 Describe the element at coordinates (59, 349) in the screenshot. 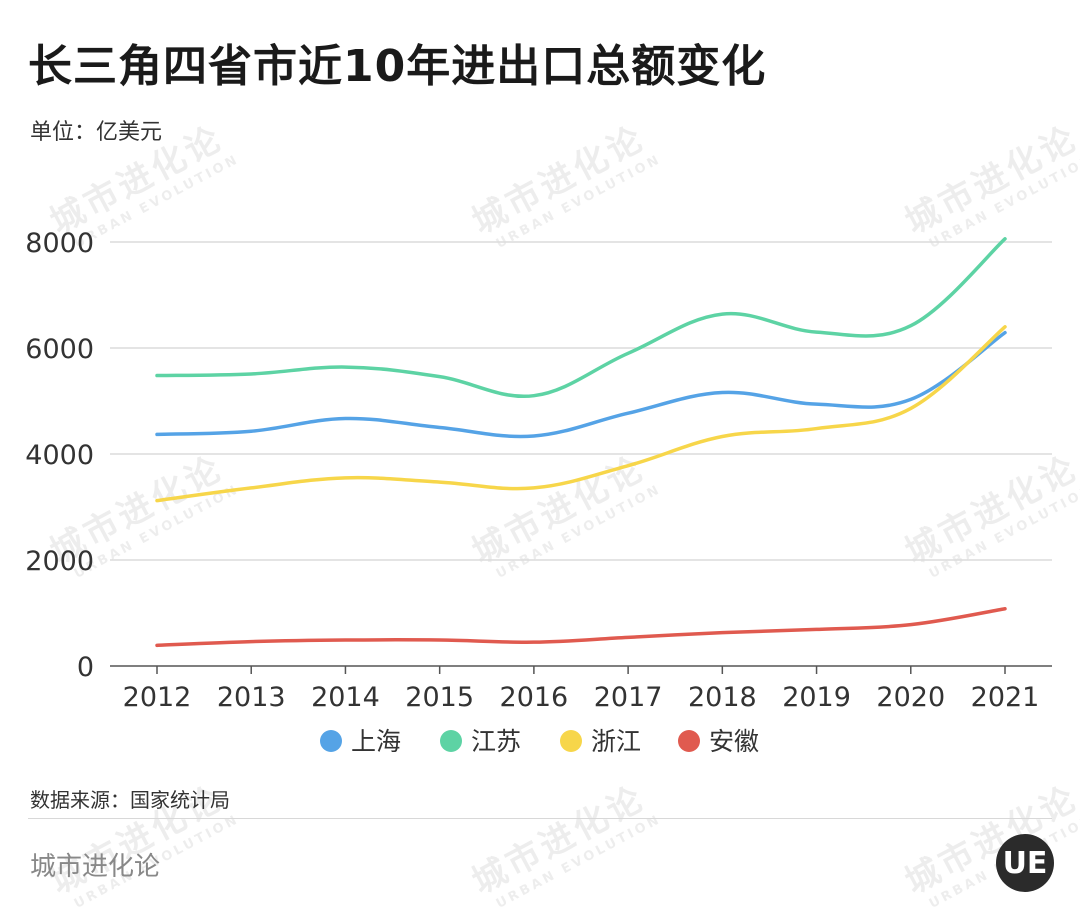

I see `y-tick-label: 6000` at that location.